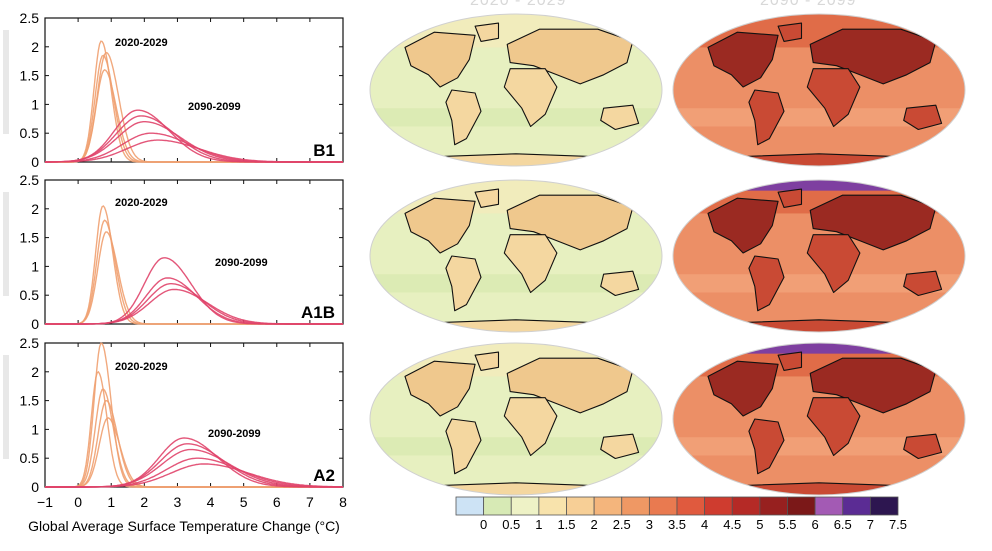 Image resolution: width=992 pixels, height=551 pixels. What do you see at coordinates (324, 475) in the screenshot?
I see `panel-label: A2` at bounding box center [324, 475].